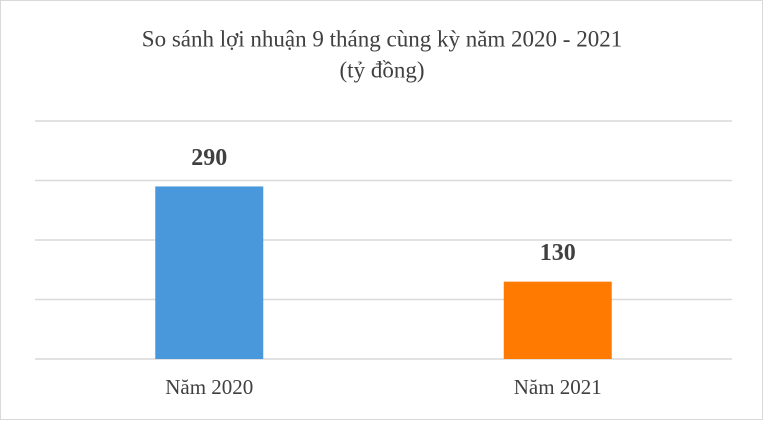 The width and height of the screenshot is (764, 421). I want to click on data-label: 130, so click(558, 253).